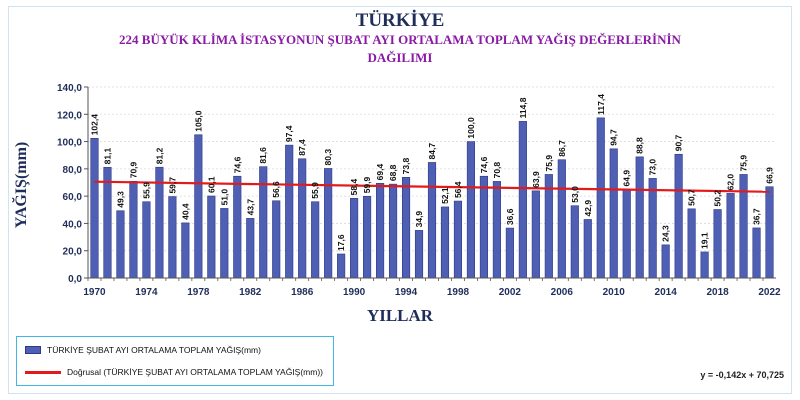 The image size is (800, 400). What do you see at coordinates (614, 137) in the screenshot?
I see `value-label-2010: 94,7` at bounding box center [614, 137].